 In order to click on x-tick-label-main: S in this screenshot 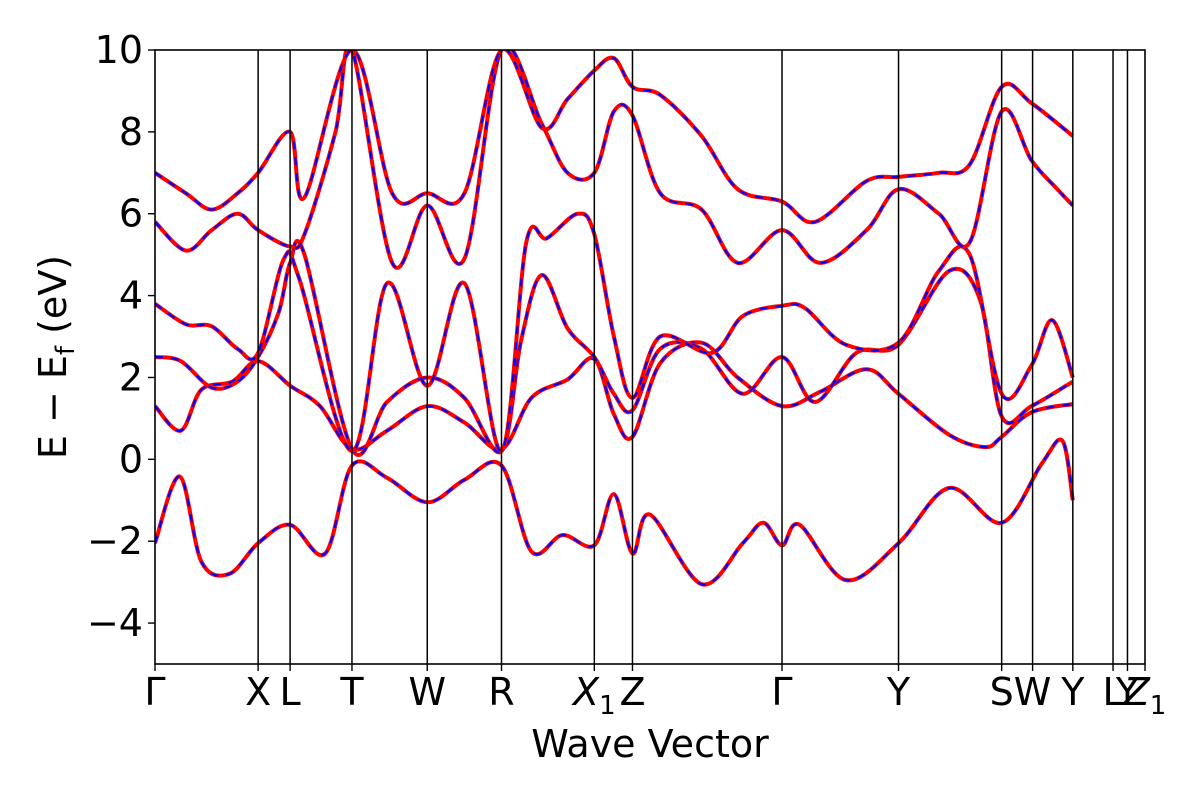, I will do `click(1002, 692)`.